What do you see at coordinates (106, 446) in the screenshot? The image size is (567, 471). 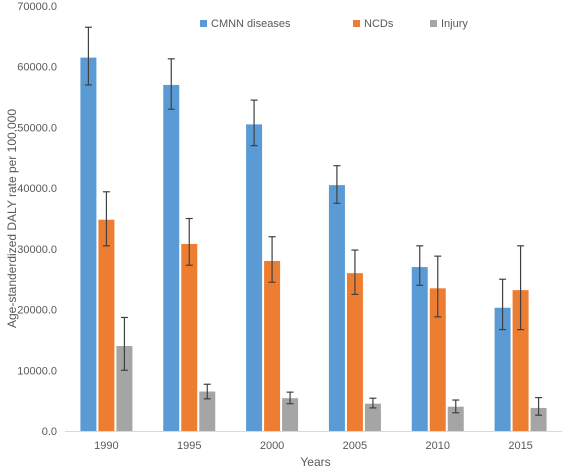 I see `x-tick-label: 1990` at bounding box center [106, 446].